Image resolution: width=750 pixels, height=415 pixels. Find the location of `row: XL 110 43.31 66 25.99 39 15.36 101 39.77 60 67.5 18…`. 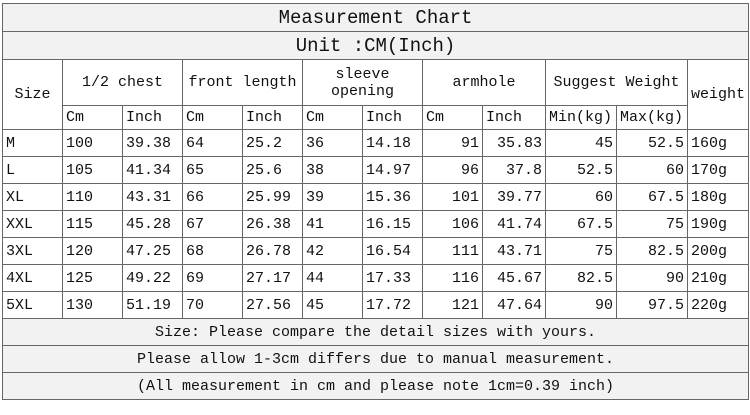

row: XL 110 43.31 66 25.99 39 15.36 101 39.77 60 67.5 18… is located at coordinates (376, 197).